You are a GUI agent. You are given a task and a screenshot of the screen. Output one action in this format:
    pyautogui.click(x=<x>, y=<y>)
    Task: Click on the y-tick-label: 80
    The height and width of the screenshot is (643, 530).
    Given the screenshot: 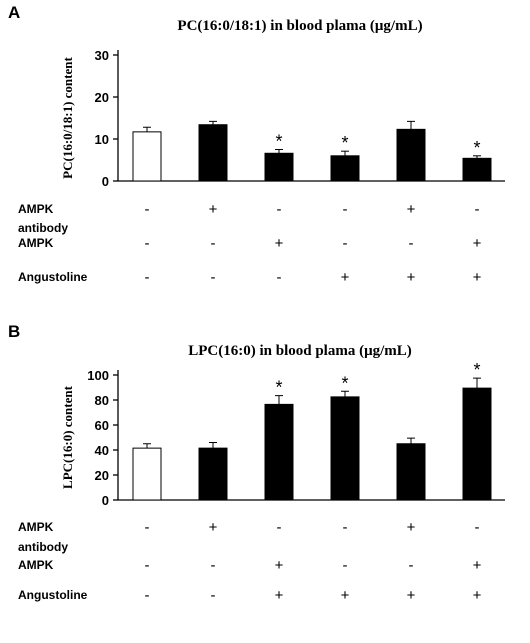 What is the action you would take?
    pyautogui.click(x=102, y=400)
    